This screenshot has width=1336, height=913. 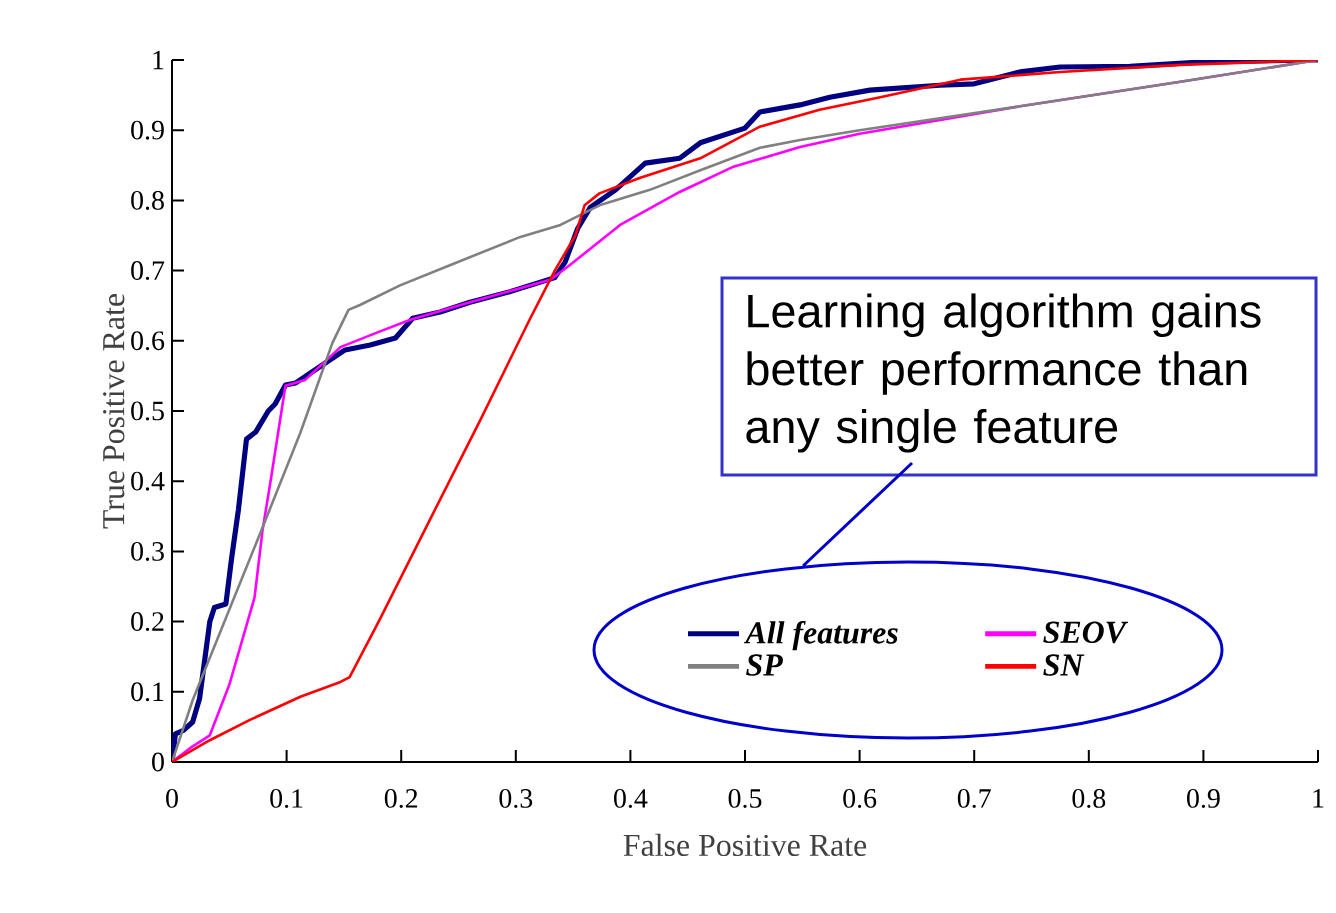 I want to click on annotation: Learning algorithm gains better performance than any single feature, so click(x=1003, y=373).